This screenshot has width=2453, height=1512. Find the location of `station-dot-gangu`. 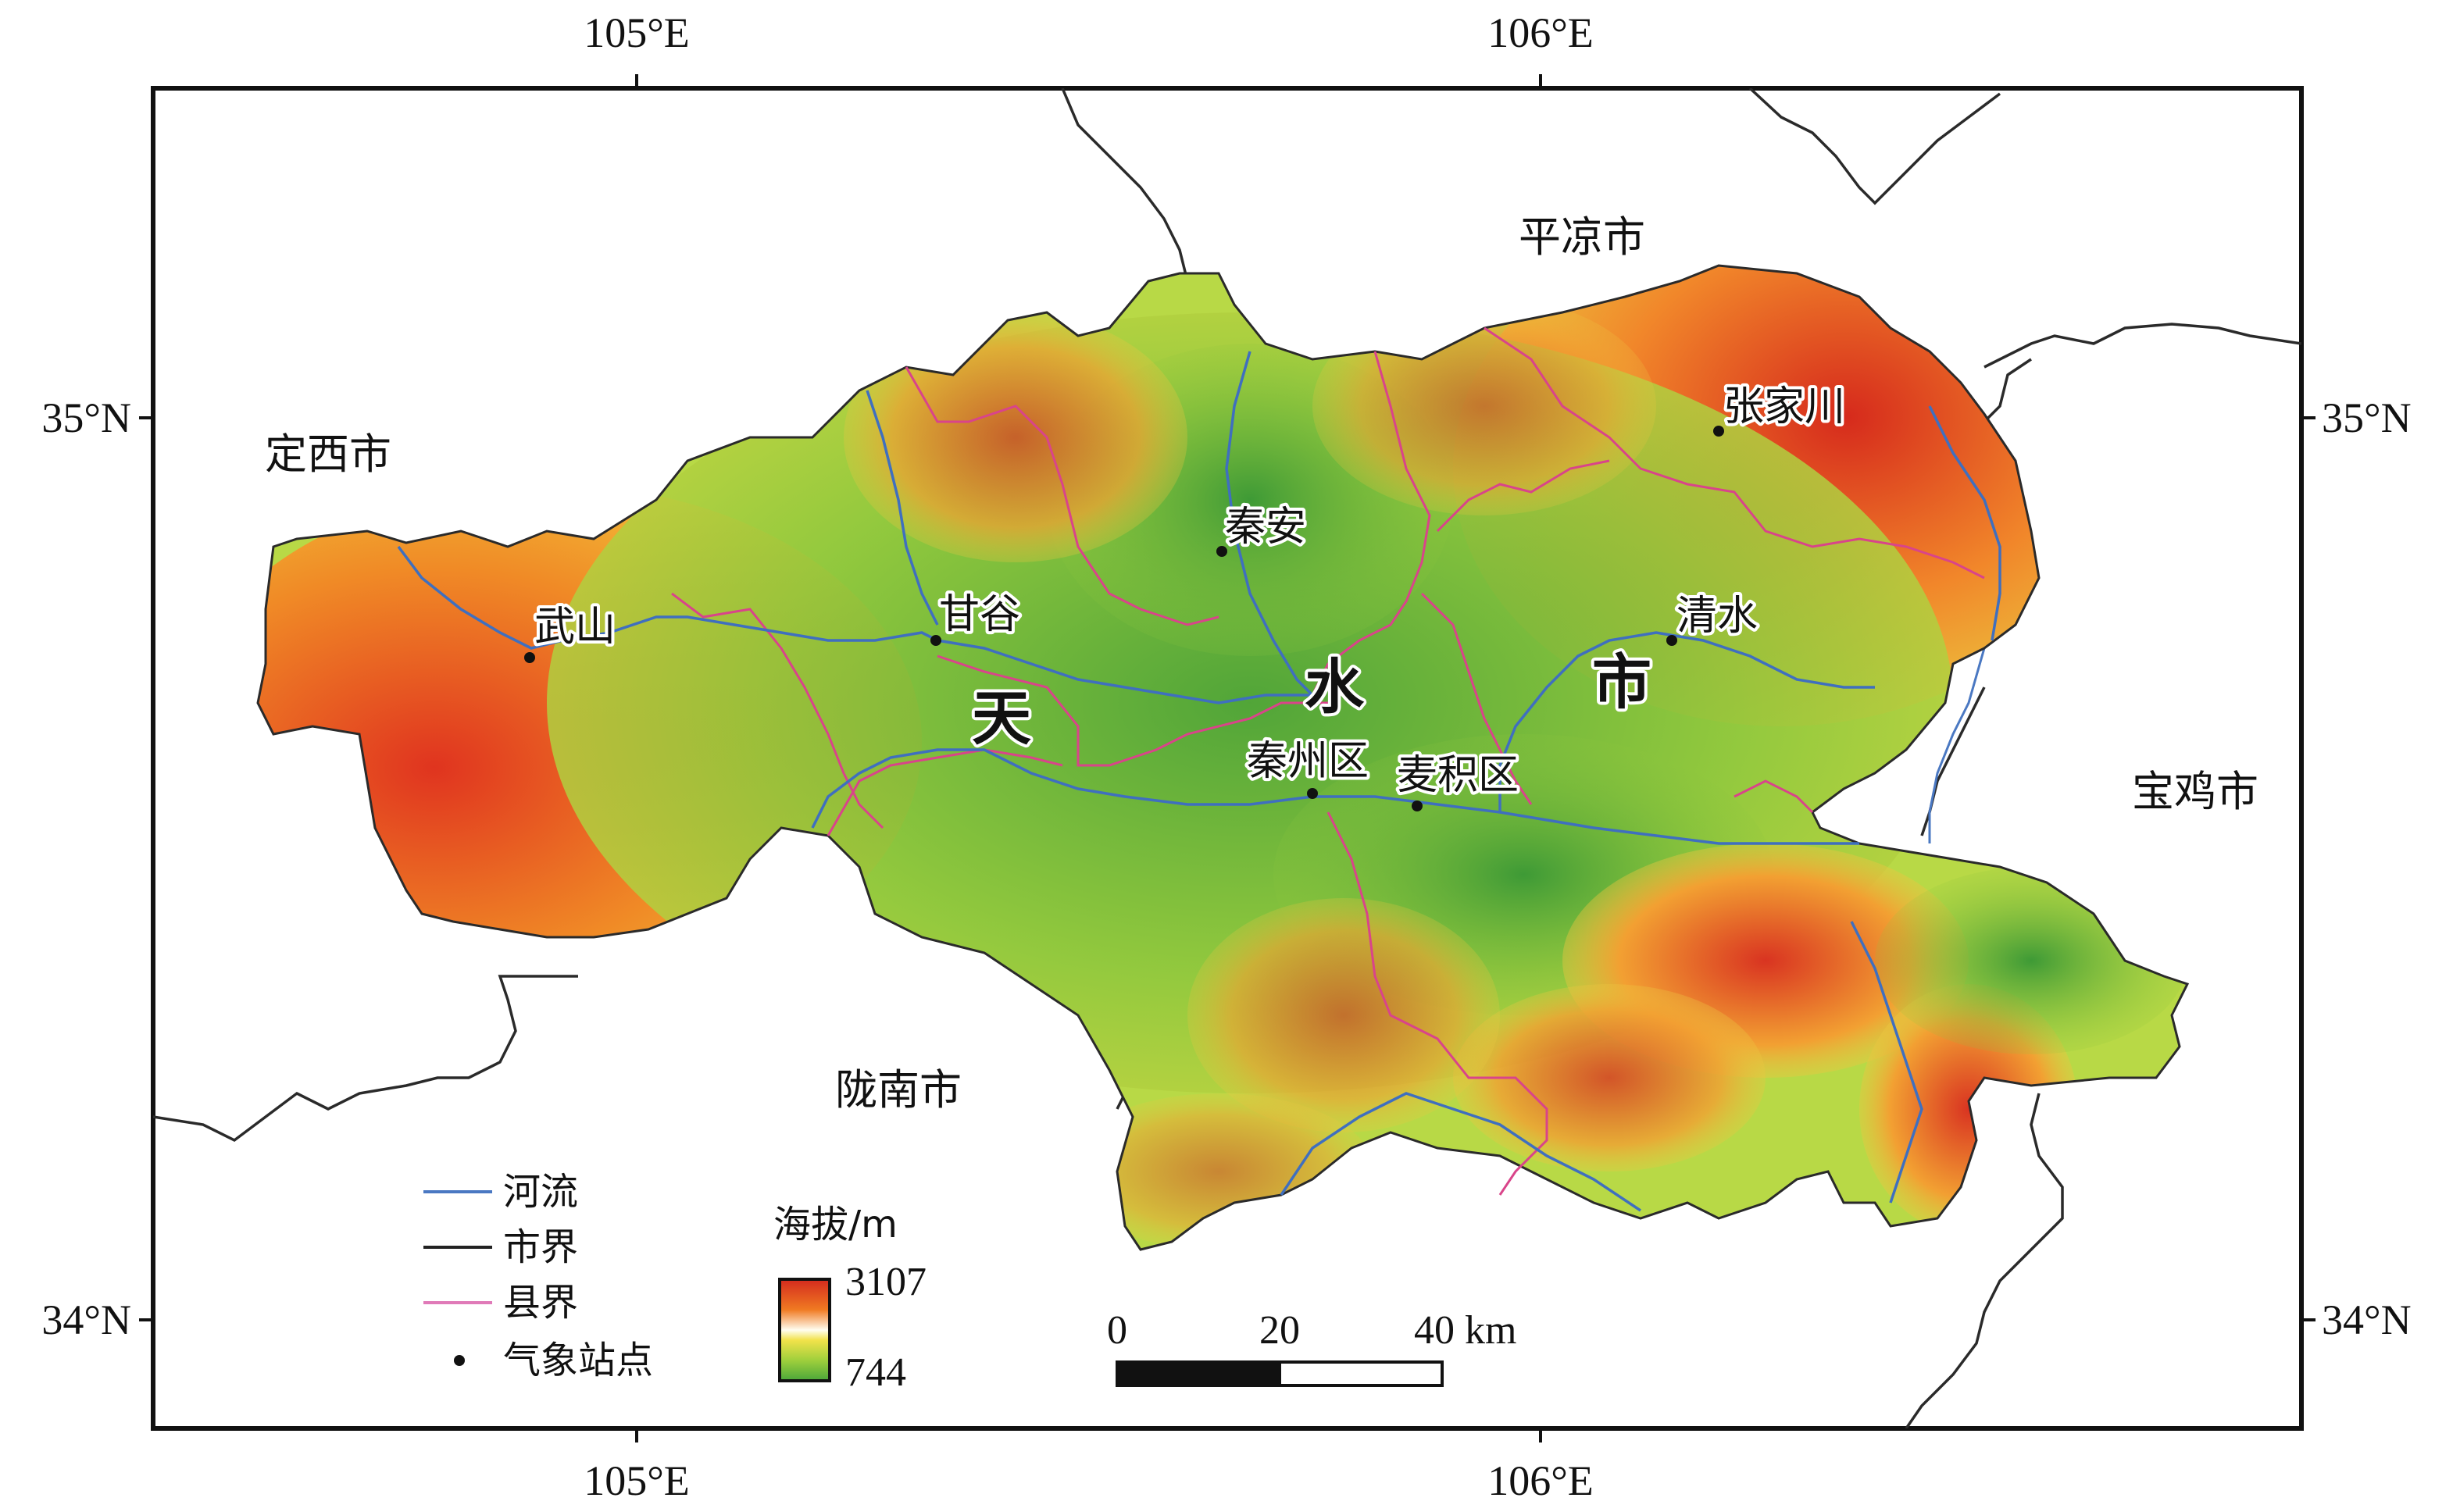

station-dot-gangu is located at coordinates (935, 640).